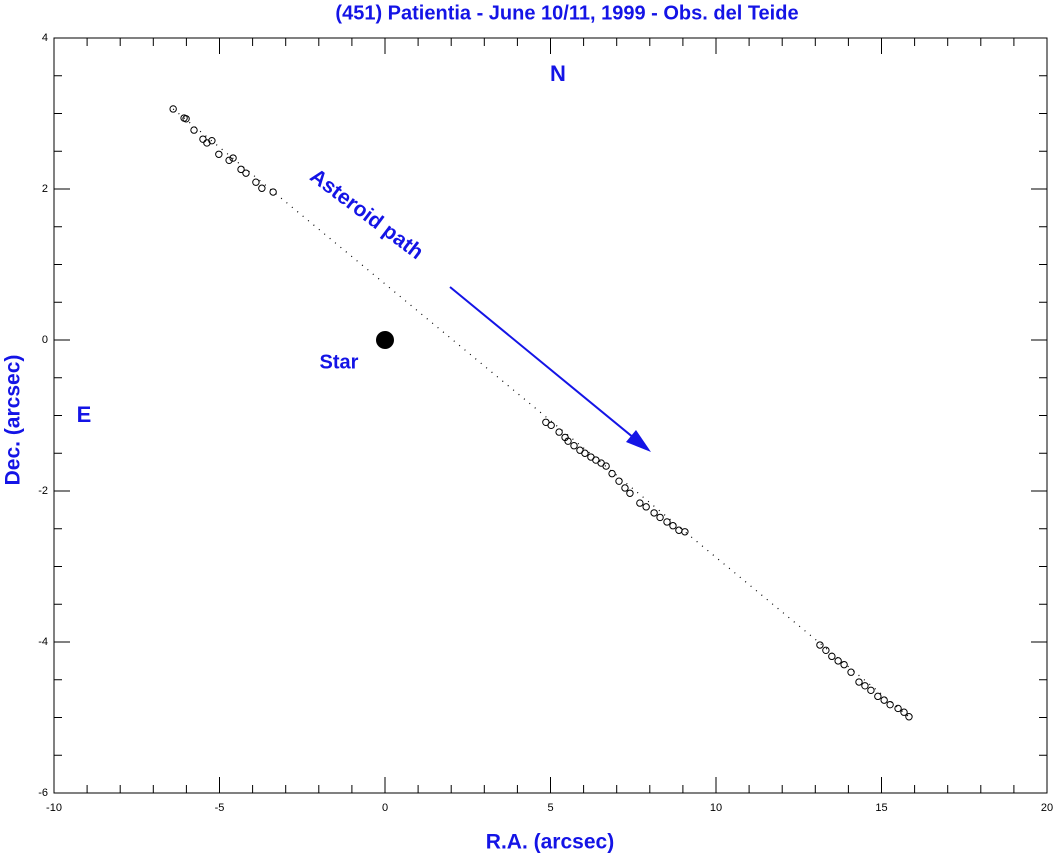  I want to click on x-tick-label: 5, so click(550, 808).